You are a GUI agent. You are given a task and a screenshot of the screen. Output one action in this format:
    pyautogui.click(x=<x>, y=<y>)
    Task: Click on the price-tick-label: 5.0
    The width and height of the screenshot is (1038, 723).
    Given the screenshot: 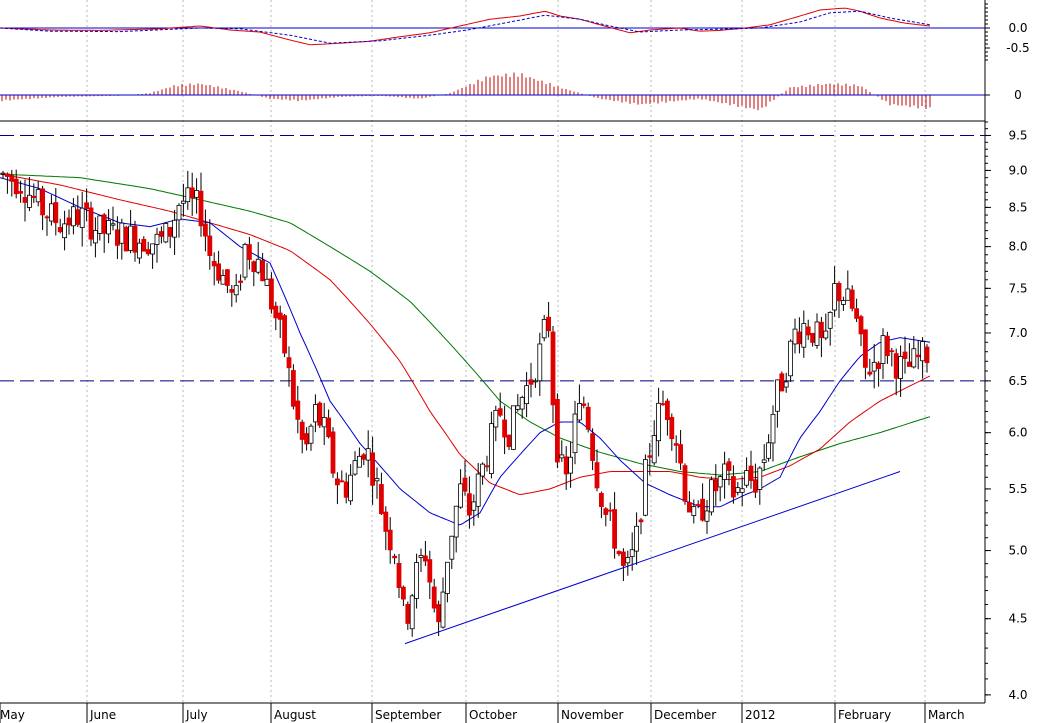 What is the action you would take?
    pyautogui.click(x=1017, y=551)
    